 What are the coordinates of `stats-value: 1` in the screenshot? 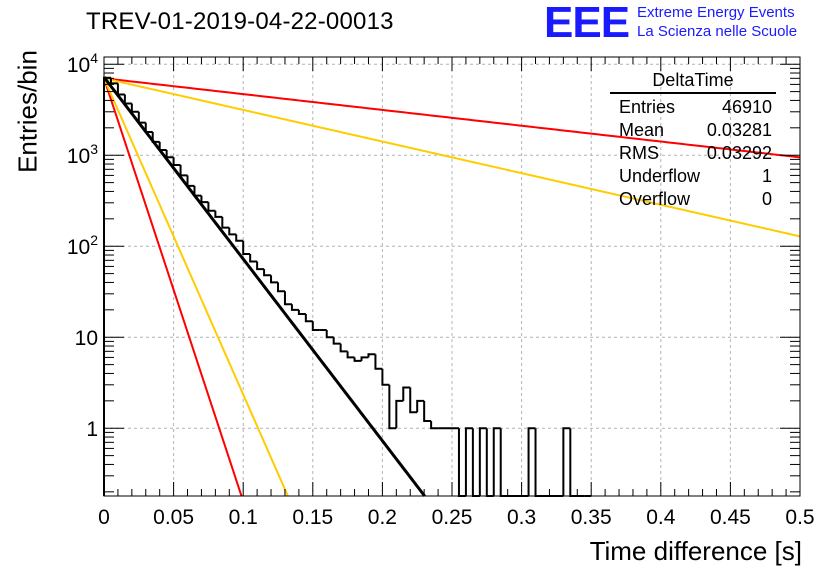 It's located at (766, 176).